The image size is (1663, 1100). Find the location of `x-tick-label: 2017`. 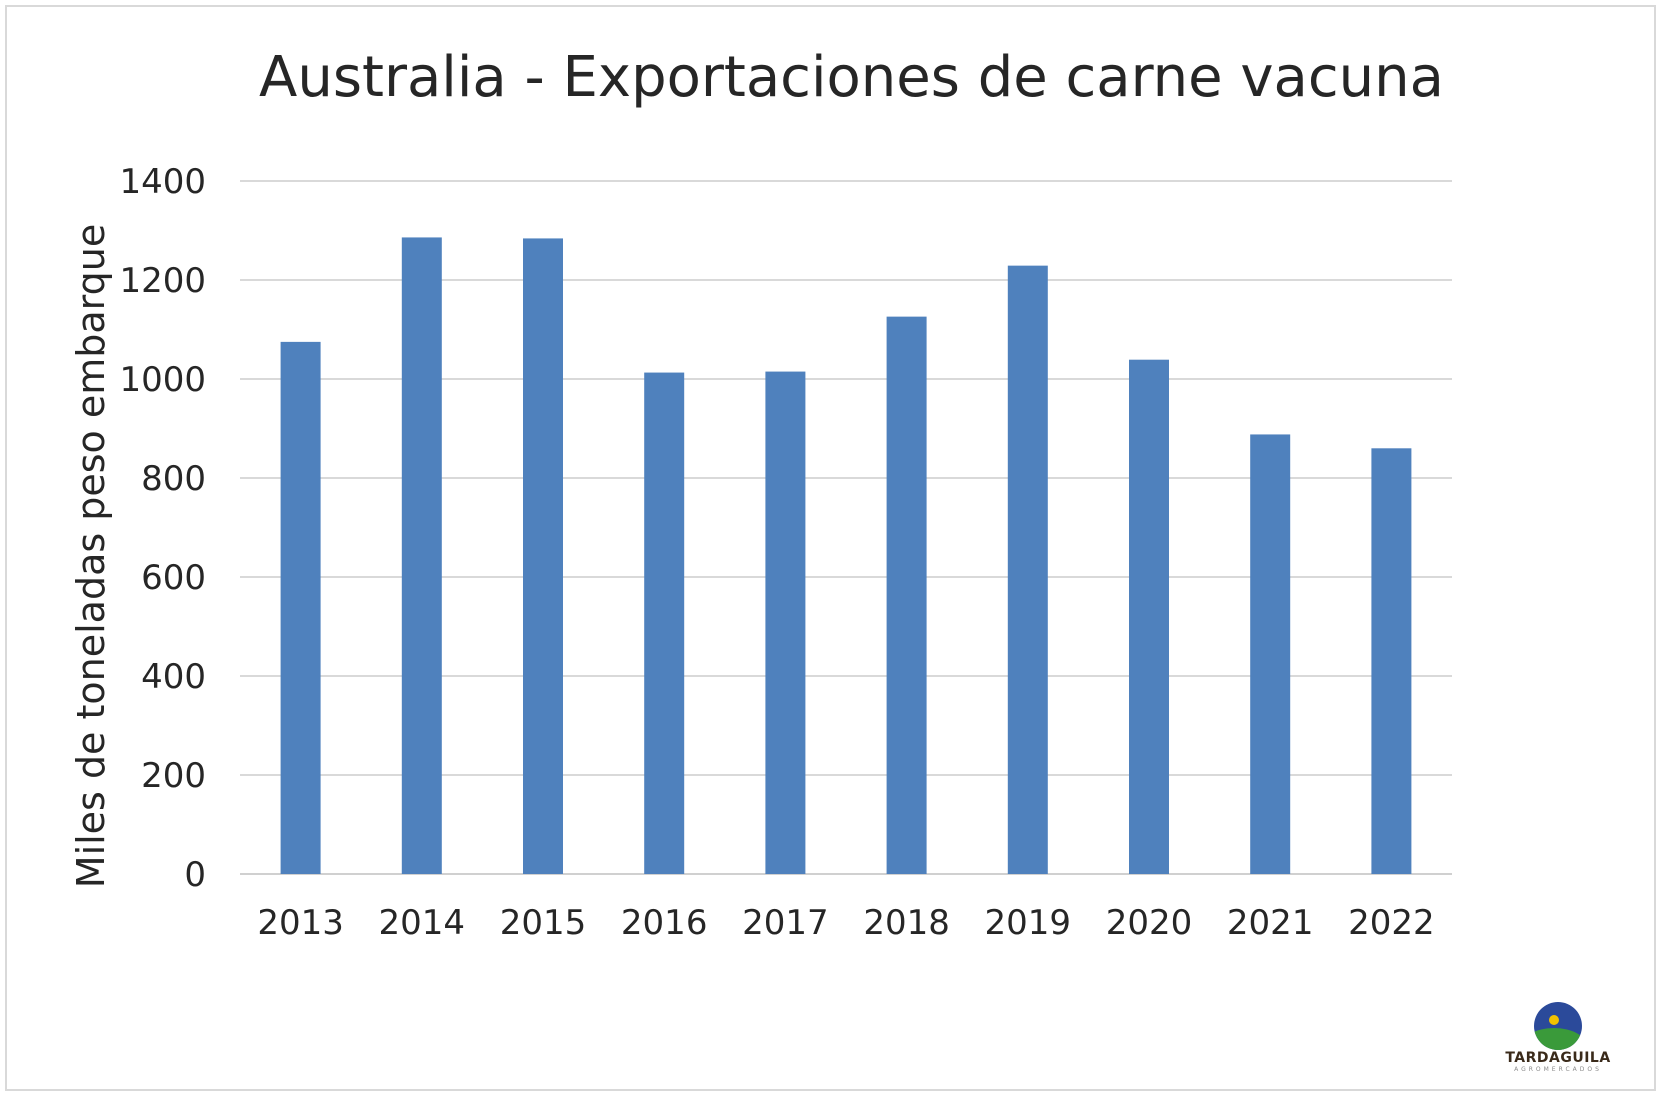

x-tick-label: 2017 is located at coordinates (785, 923).